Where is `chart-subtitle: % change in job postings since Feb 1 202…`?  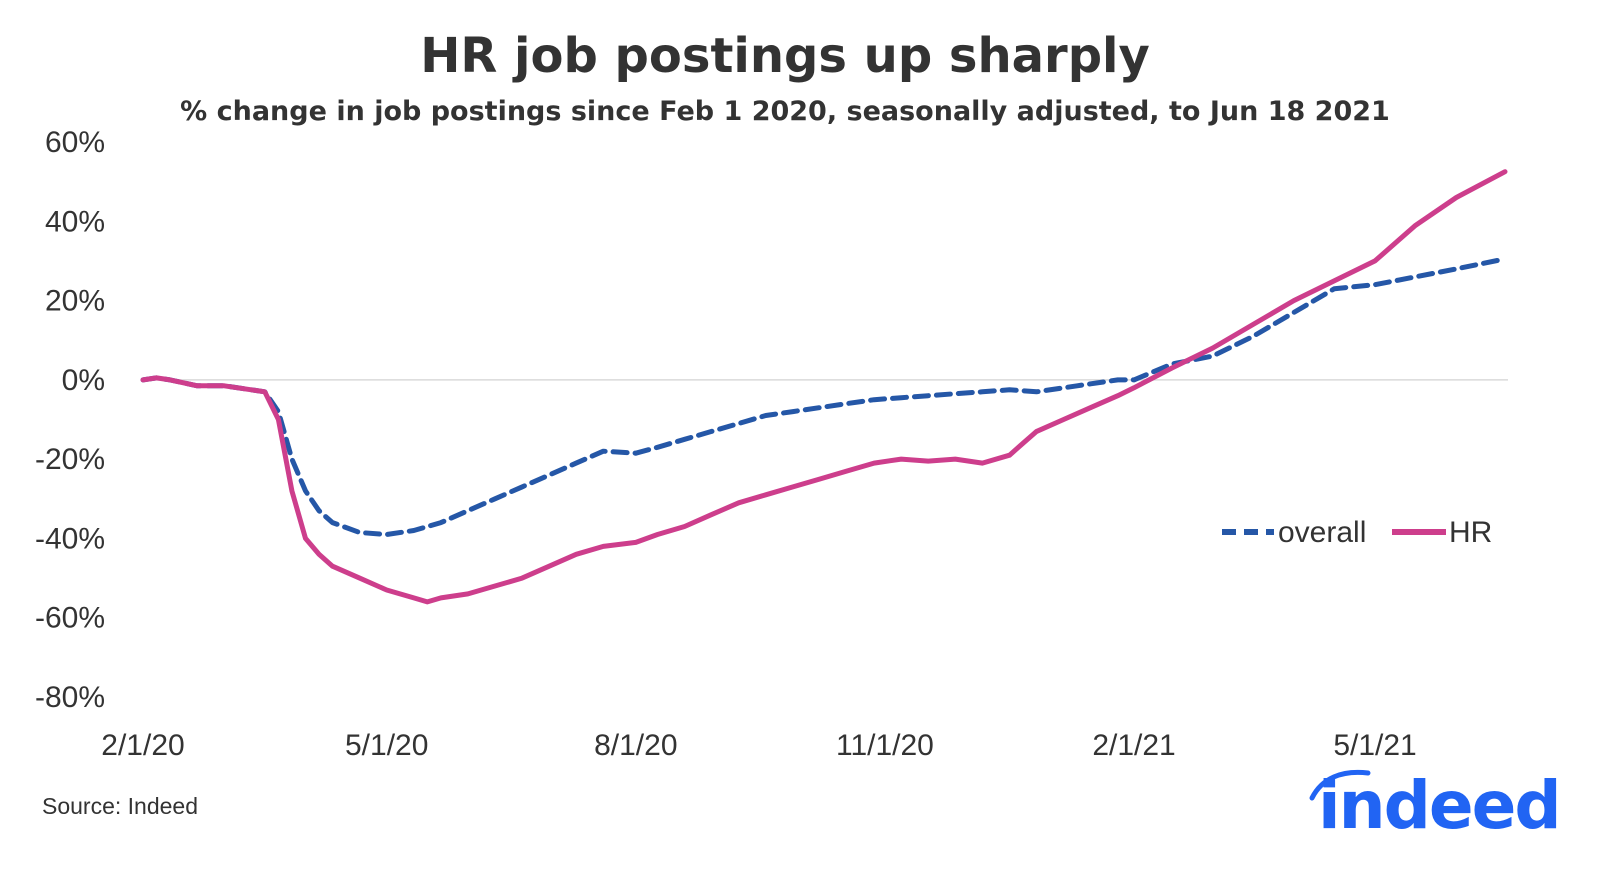
chart-subtitle: % change in job postings since Feb 1 202… is located at coordinates (785, 111).